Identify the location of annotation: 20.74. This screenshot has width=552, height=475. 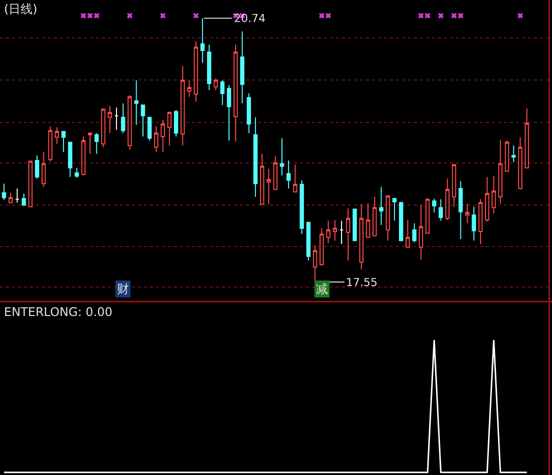
(250, 18).